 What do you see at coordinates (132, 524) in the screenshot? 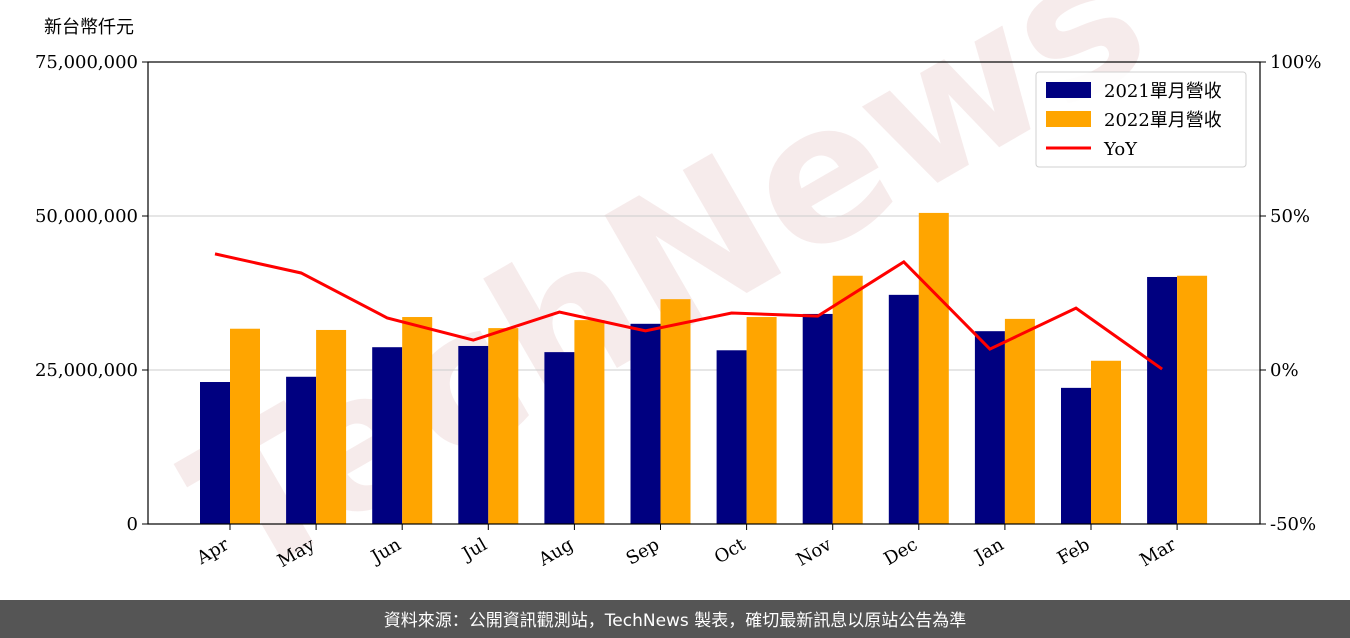
I see `y-tick-label: 0` at bounding box center [132, 524].